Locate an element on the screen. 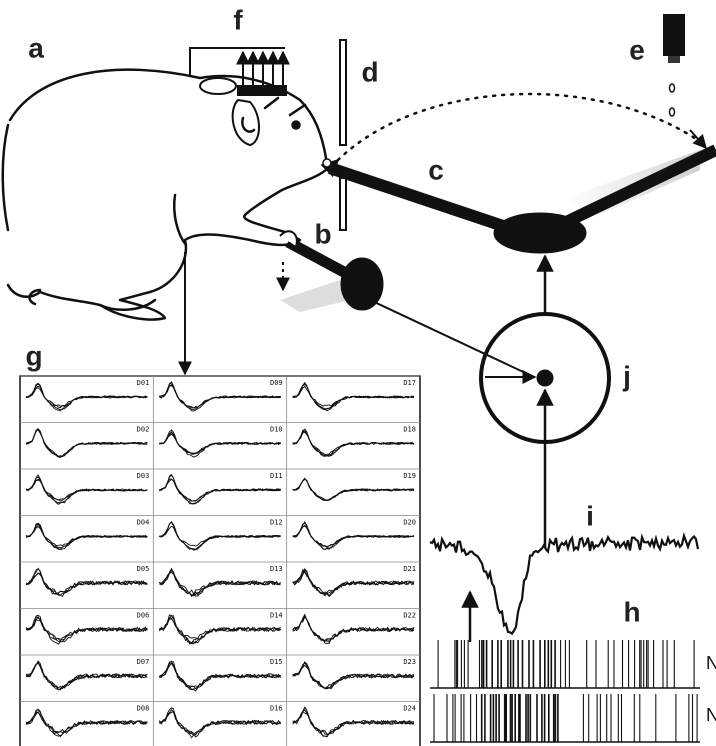 This screenshot has width=716, height=746. channel-label: D21 is located at coordinates (409, 569).